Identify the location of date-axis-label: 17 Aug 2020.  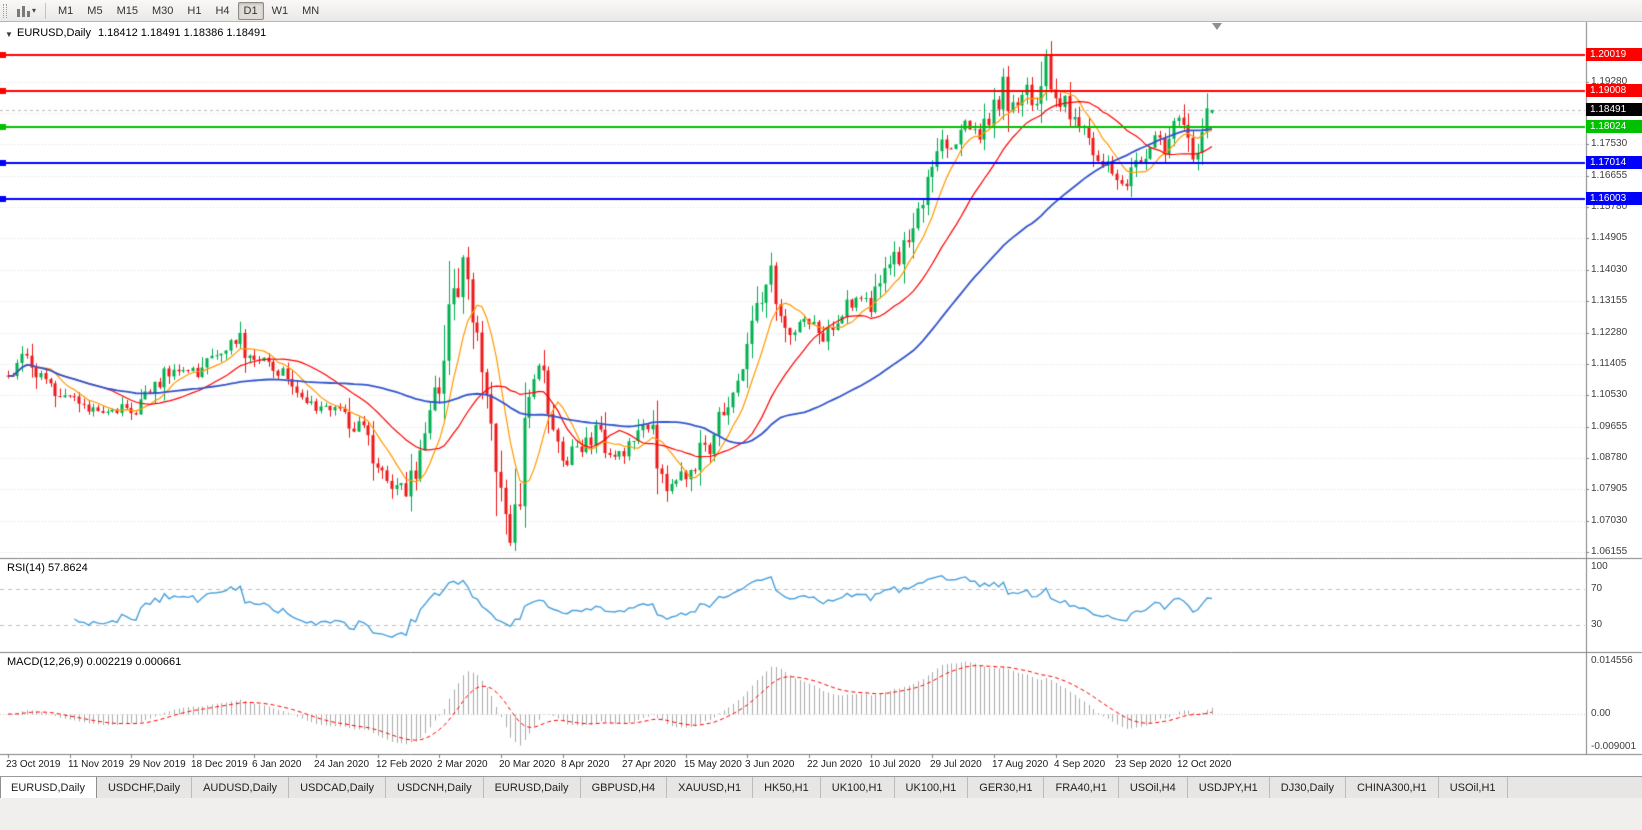
(1020, 764).